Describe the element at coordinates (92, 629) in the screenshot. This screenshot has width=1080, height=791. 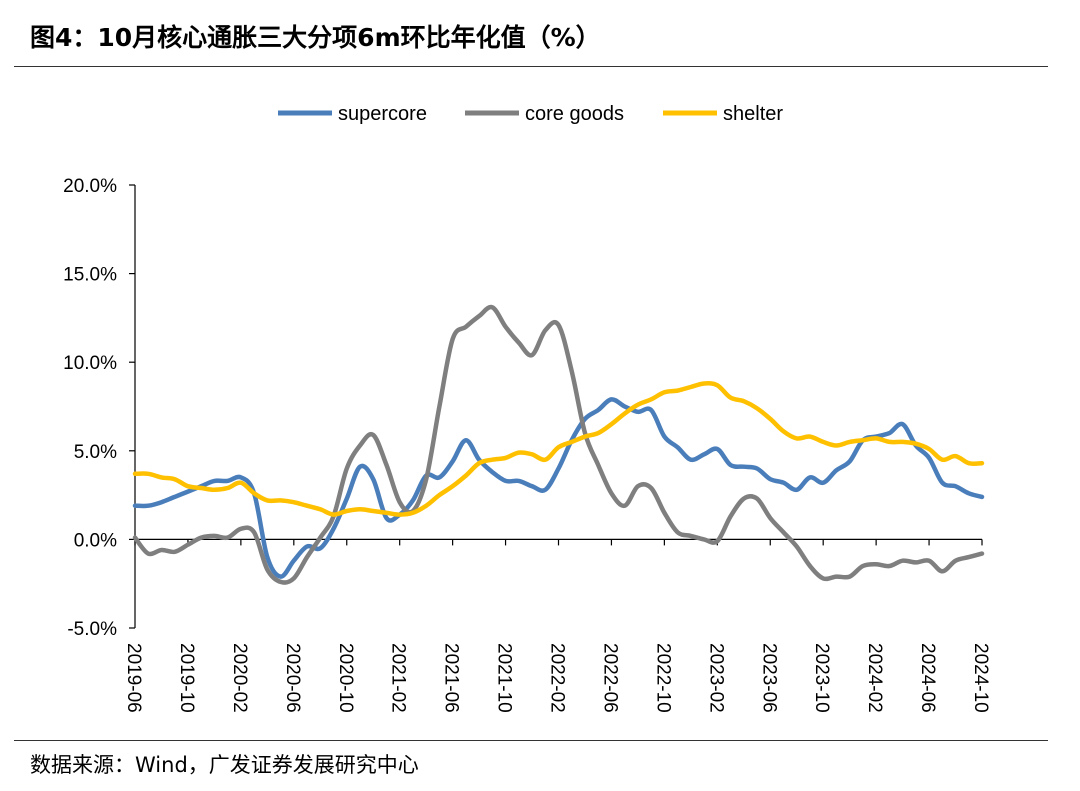
I see `y-tick-label: -5.0%` at that location.